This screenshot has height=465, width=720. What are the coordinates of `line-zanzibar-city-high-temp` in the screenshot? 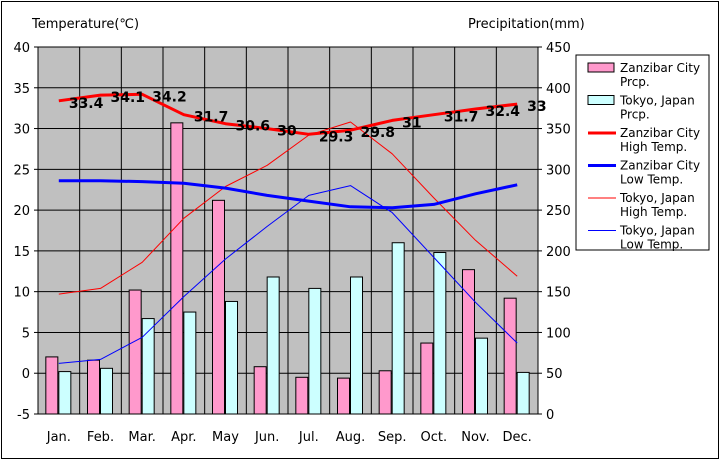 It's located at (288, 114).